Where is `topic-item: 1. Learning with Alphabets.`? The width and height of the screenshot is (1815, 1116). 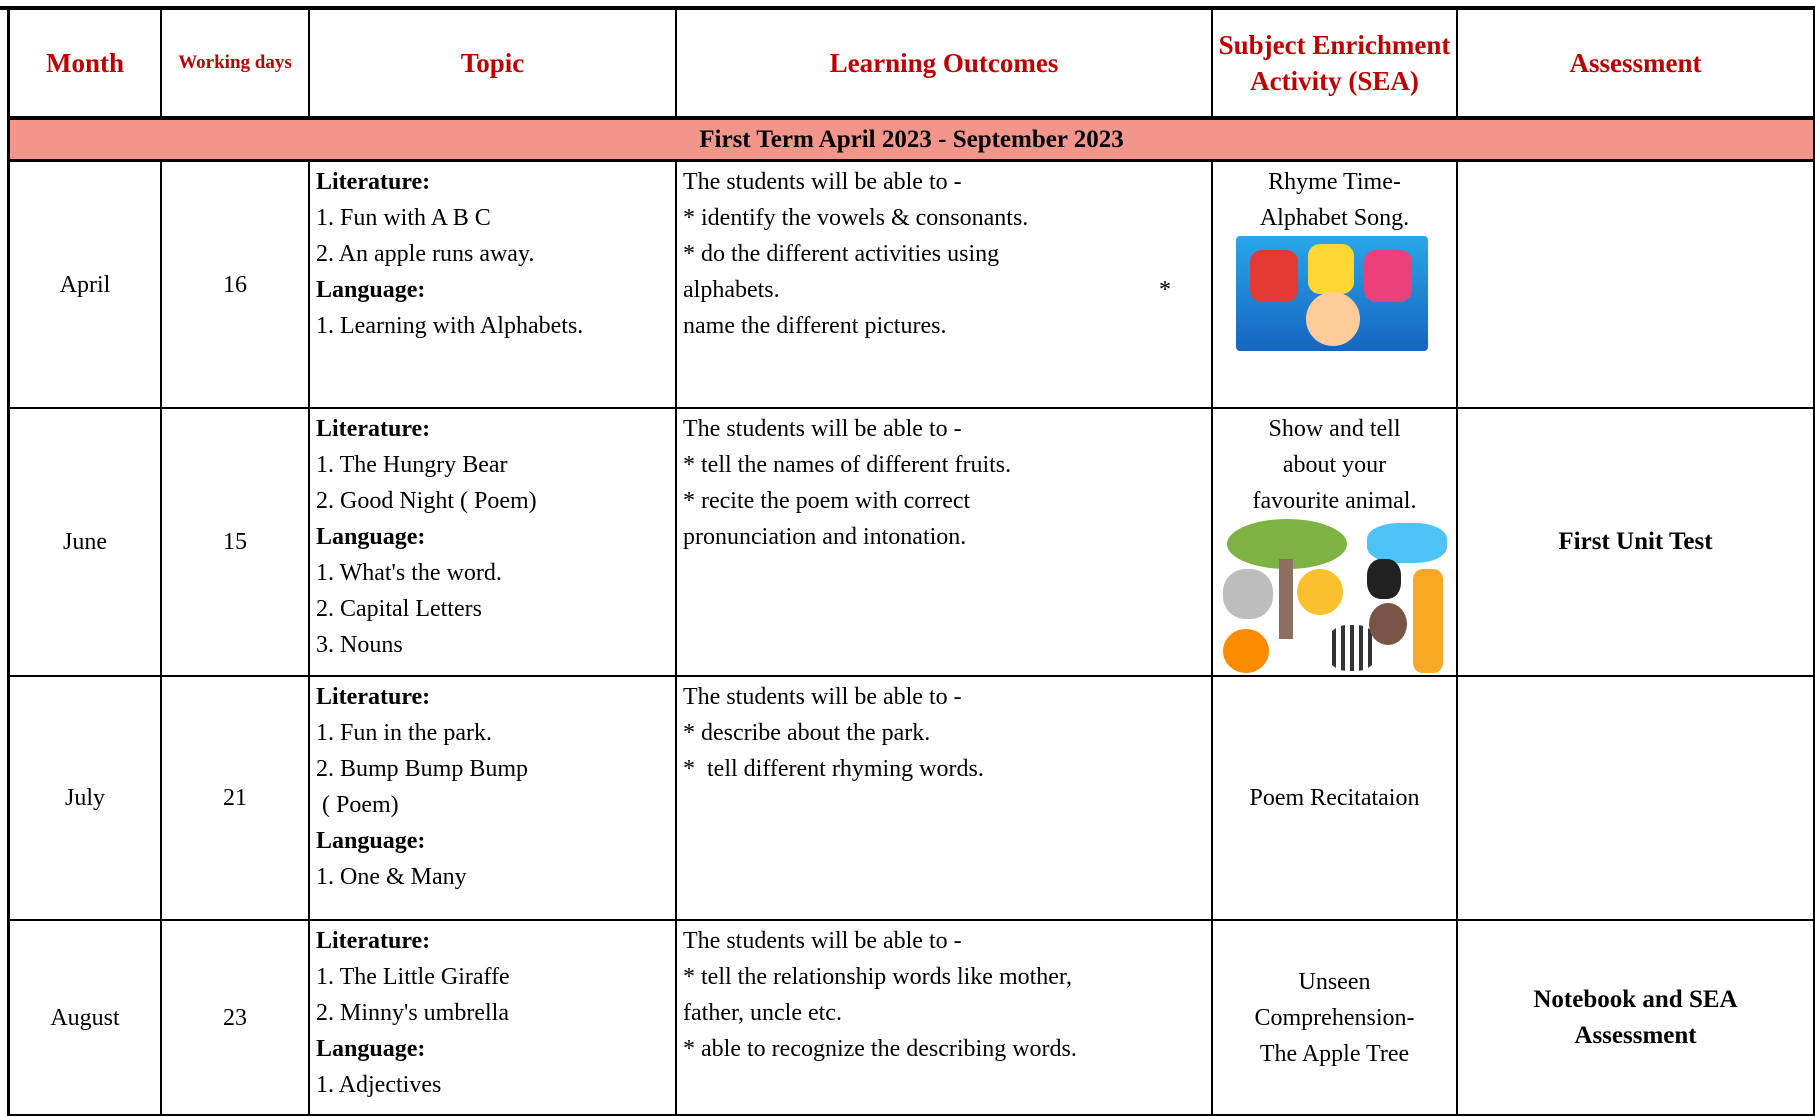
topic-item: 1. Learning with Alphabets. is located at coordinates (450, 326).